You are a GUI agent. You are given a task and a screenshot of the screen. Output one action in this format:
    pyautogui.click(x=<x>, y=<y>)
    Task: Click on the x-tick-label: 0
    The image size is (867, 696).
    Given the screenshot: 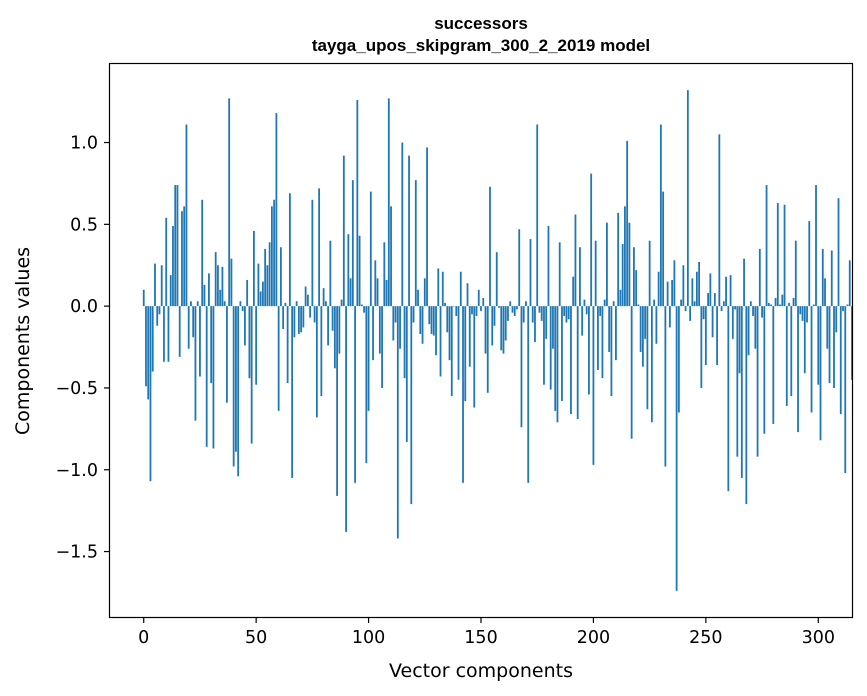 What is the action you would take?
    pyautogui.click(x=143, y=638)
    